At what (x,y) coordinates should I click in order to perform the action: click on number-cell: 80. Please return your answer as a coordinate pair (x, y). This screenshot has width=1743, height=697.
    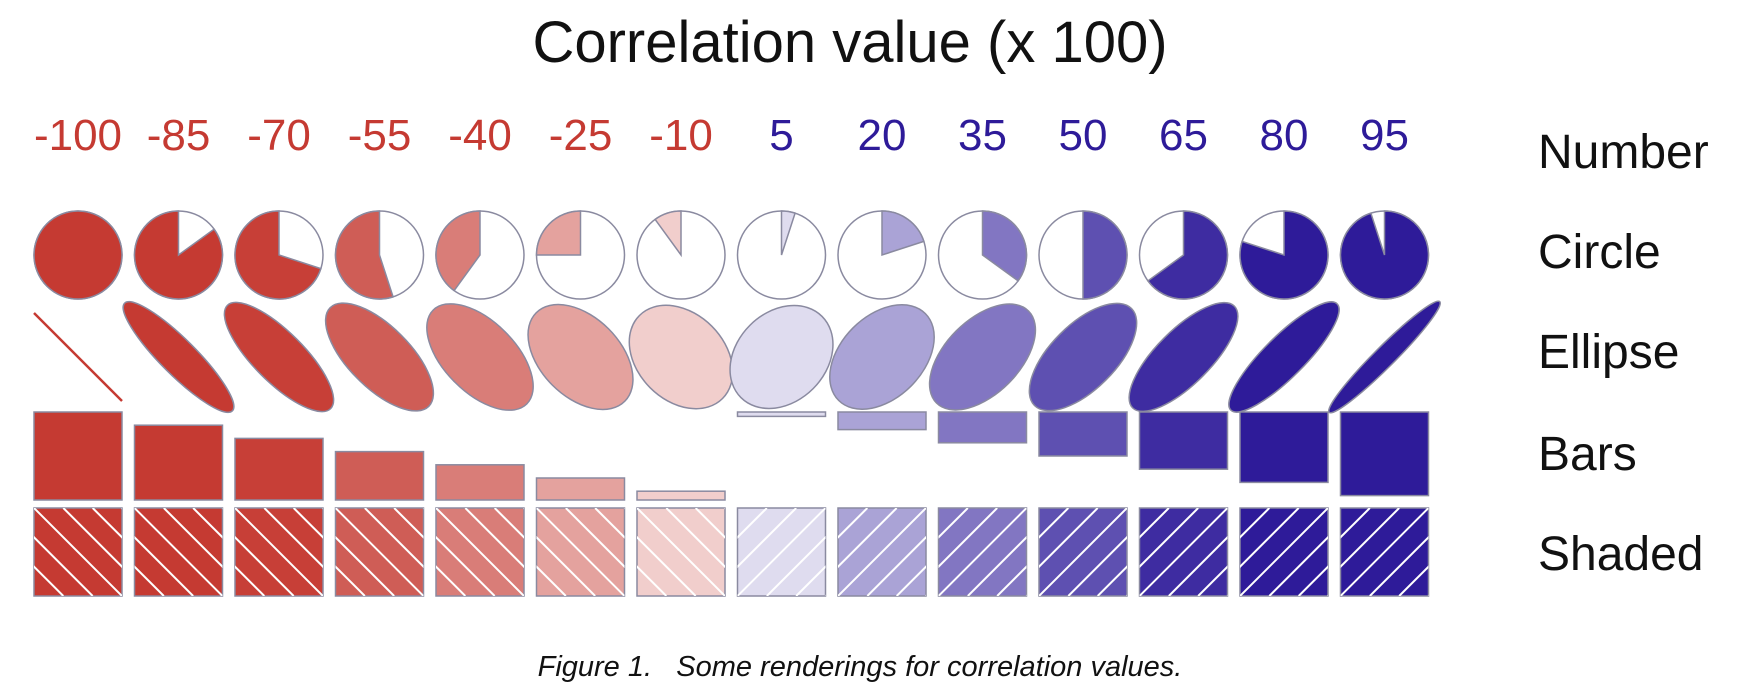
    Looking at the image, I should click on (1284, 135).